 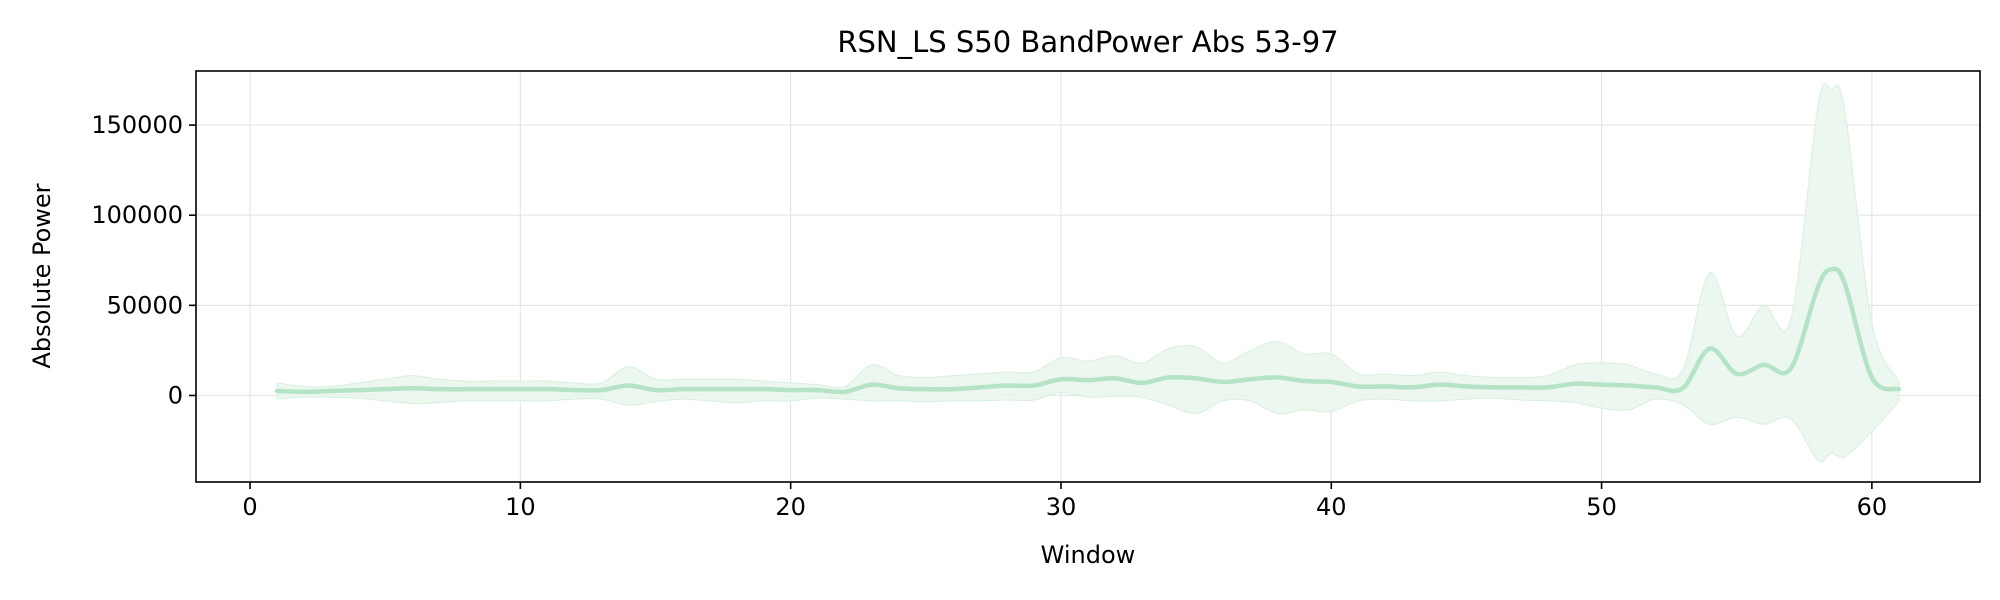 I want to click on y-axis-title: Absolute Power, so click(x=42, y=275).